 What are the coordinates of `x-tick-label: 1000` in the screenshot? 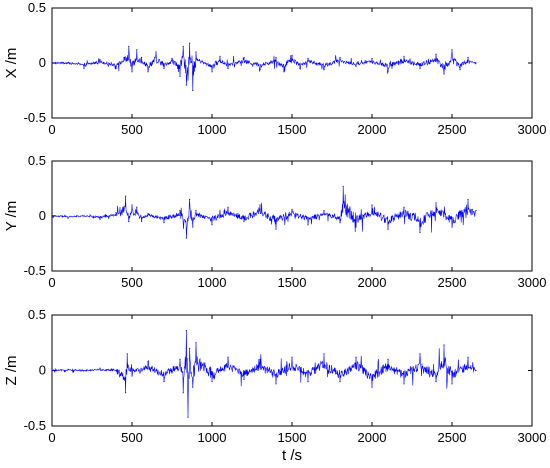 It's located at (212, 129).